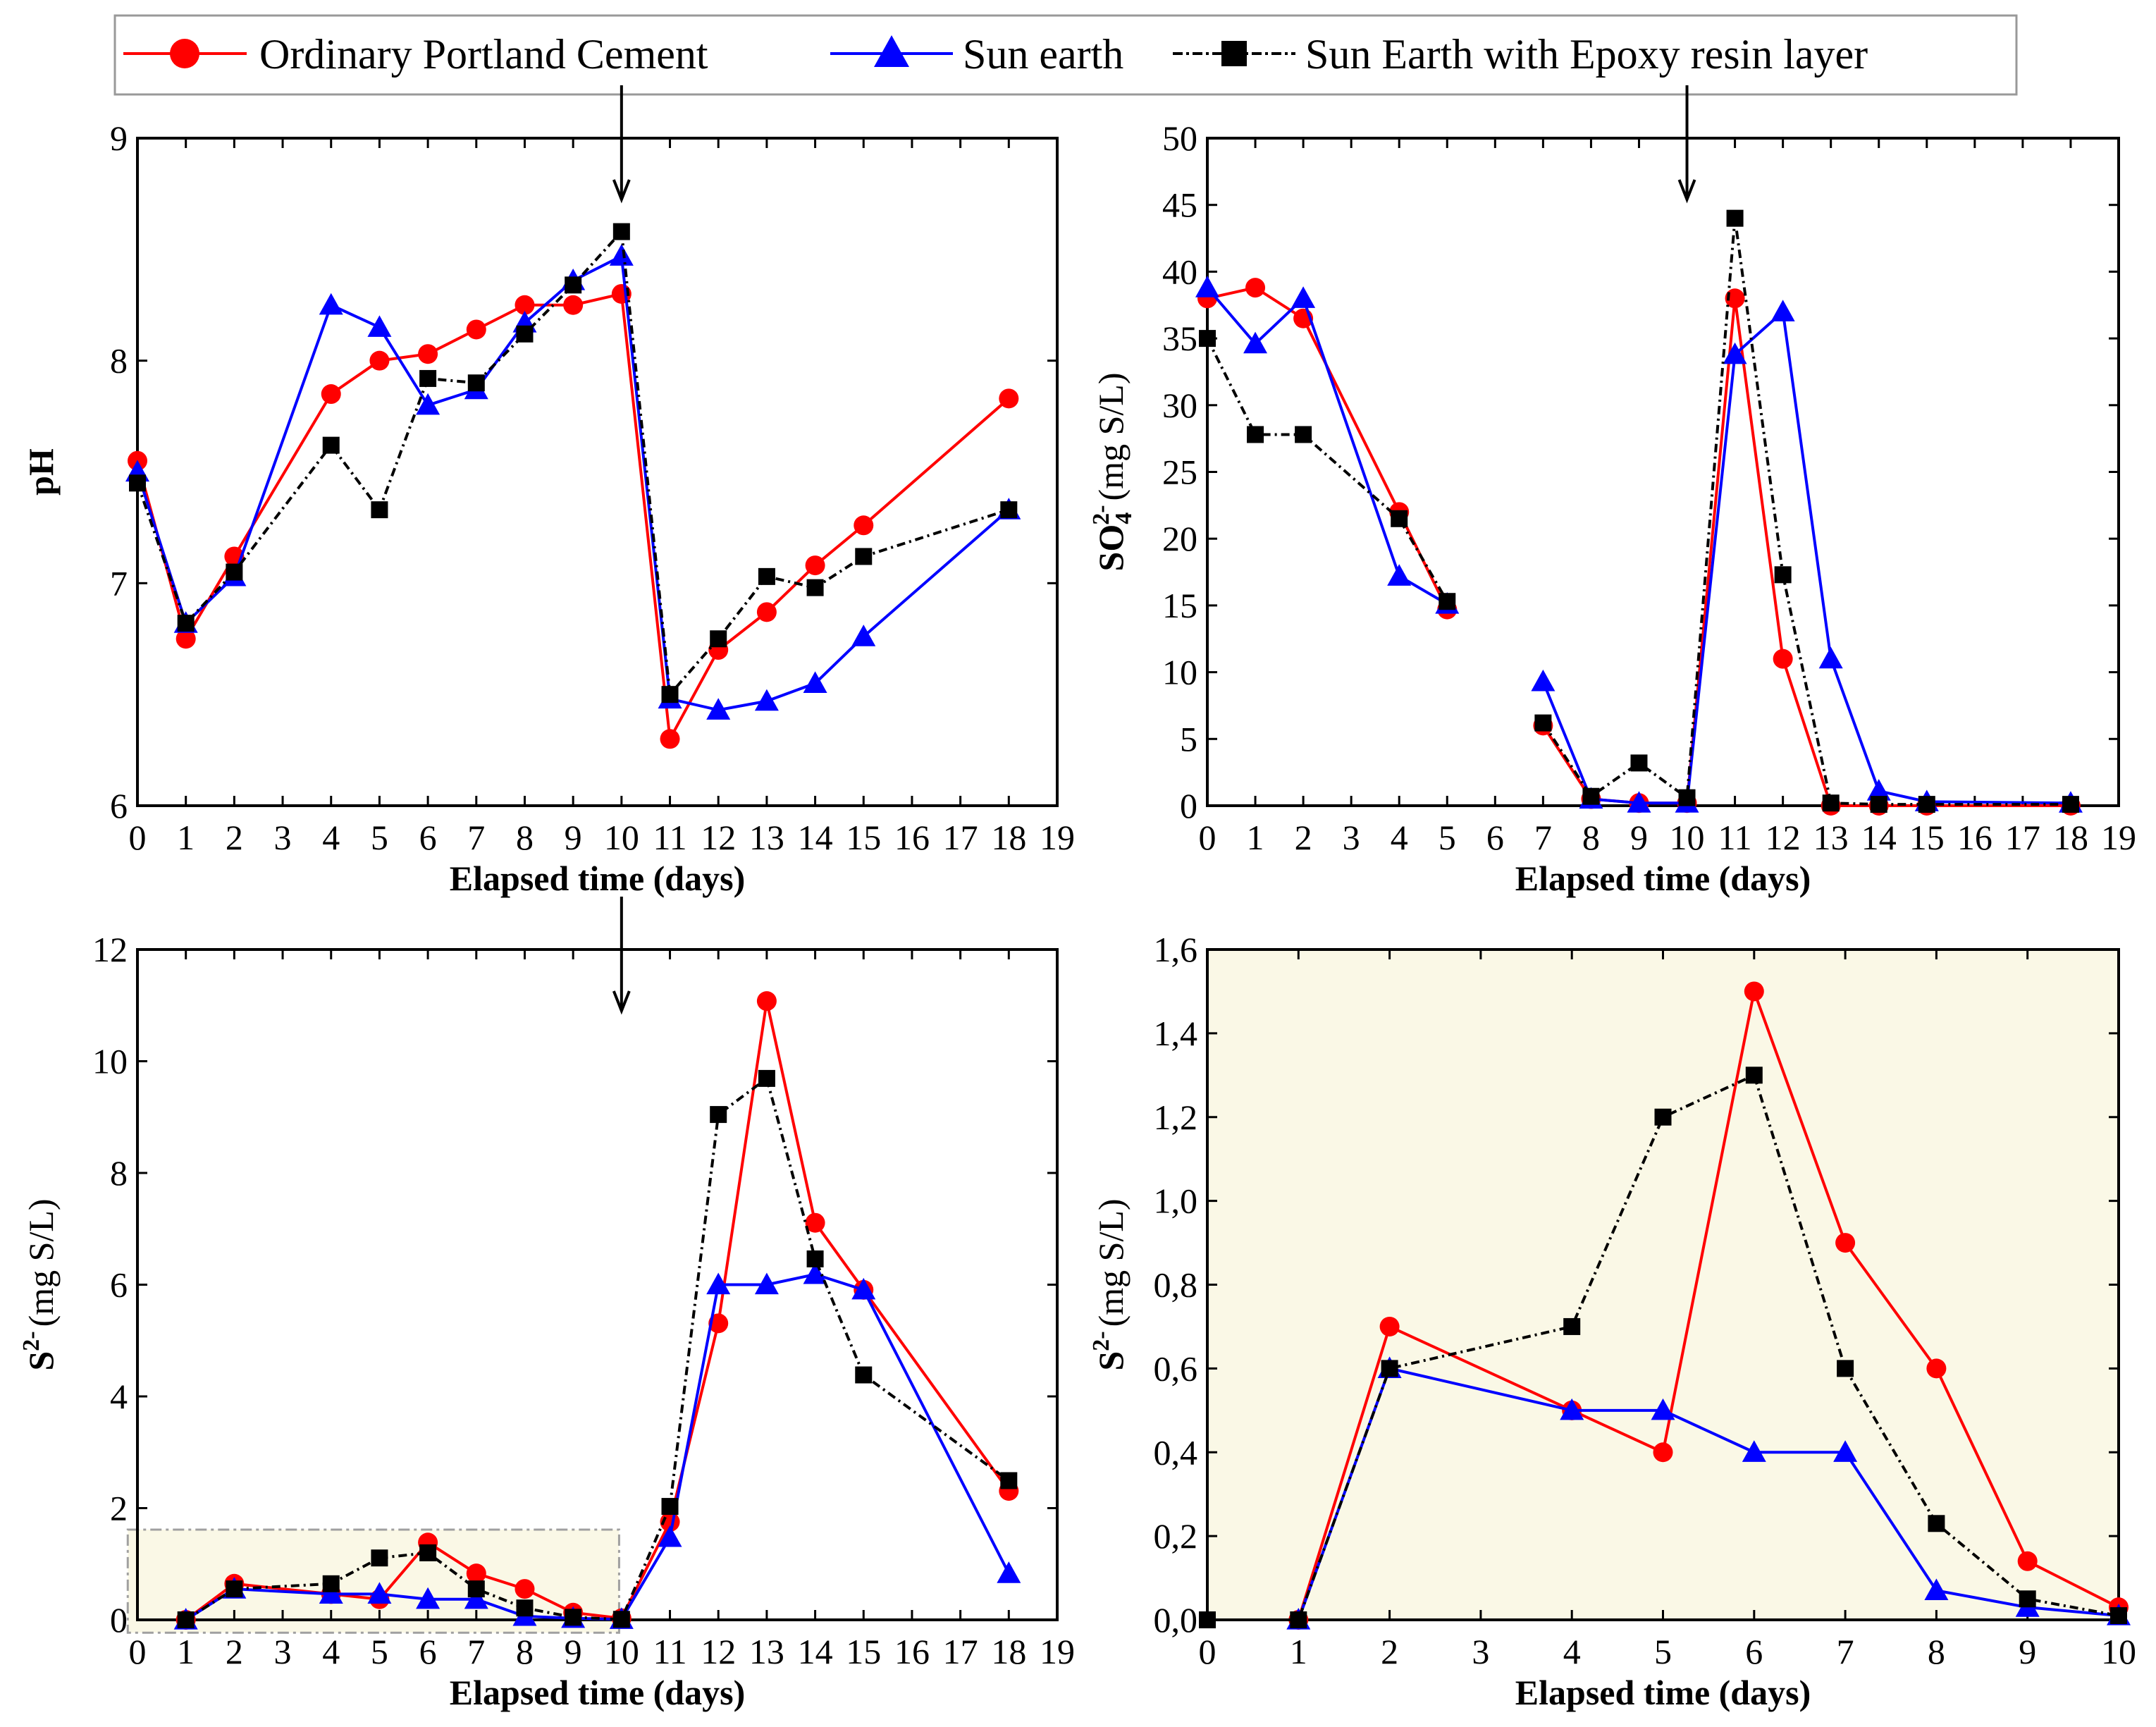  What do you see at coordinates (379, 1651) in the screenshot?
I see `sulfide-x-tick-label: 5` at bounding box center [379, 1651].